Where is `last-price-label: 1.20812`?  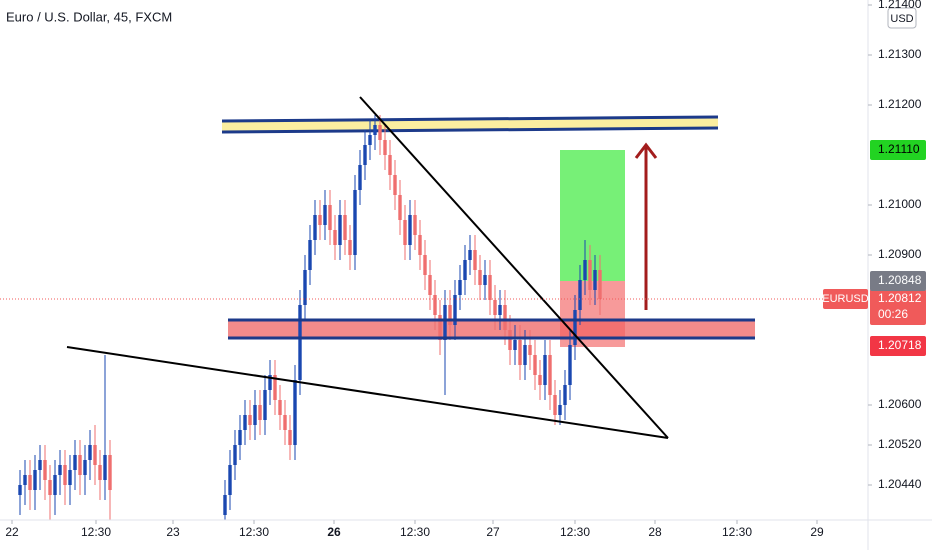
last-price-label: 1.20812 is located at coordinates (900, 298).